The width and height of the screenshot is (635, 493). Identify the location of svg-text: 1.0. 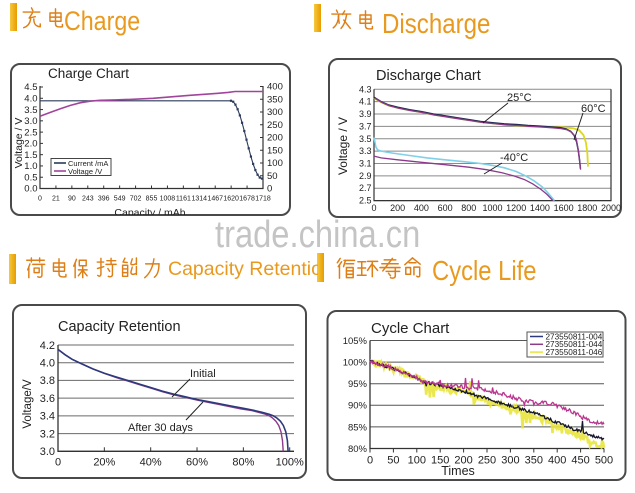
(30, 166).